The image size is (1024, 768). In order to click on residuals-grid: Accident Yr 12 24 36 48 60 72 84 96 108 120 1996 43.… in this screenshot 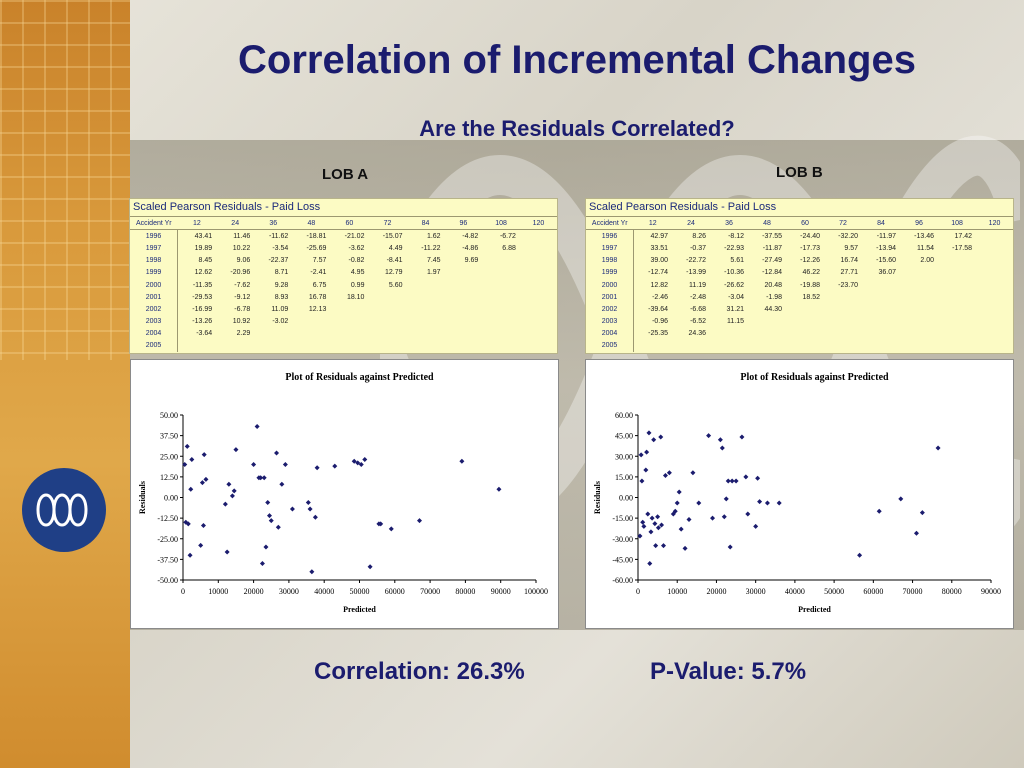, I will do `click(343, 285)`.